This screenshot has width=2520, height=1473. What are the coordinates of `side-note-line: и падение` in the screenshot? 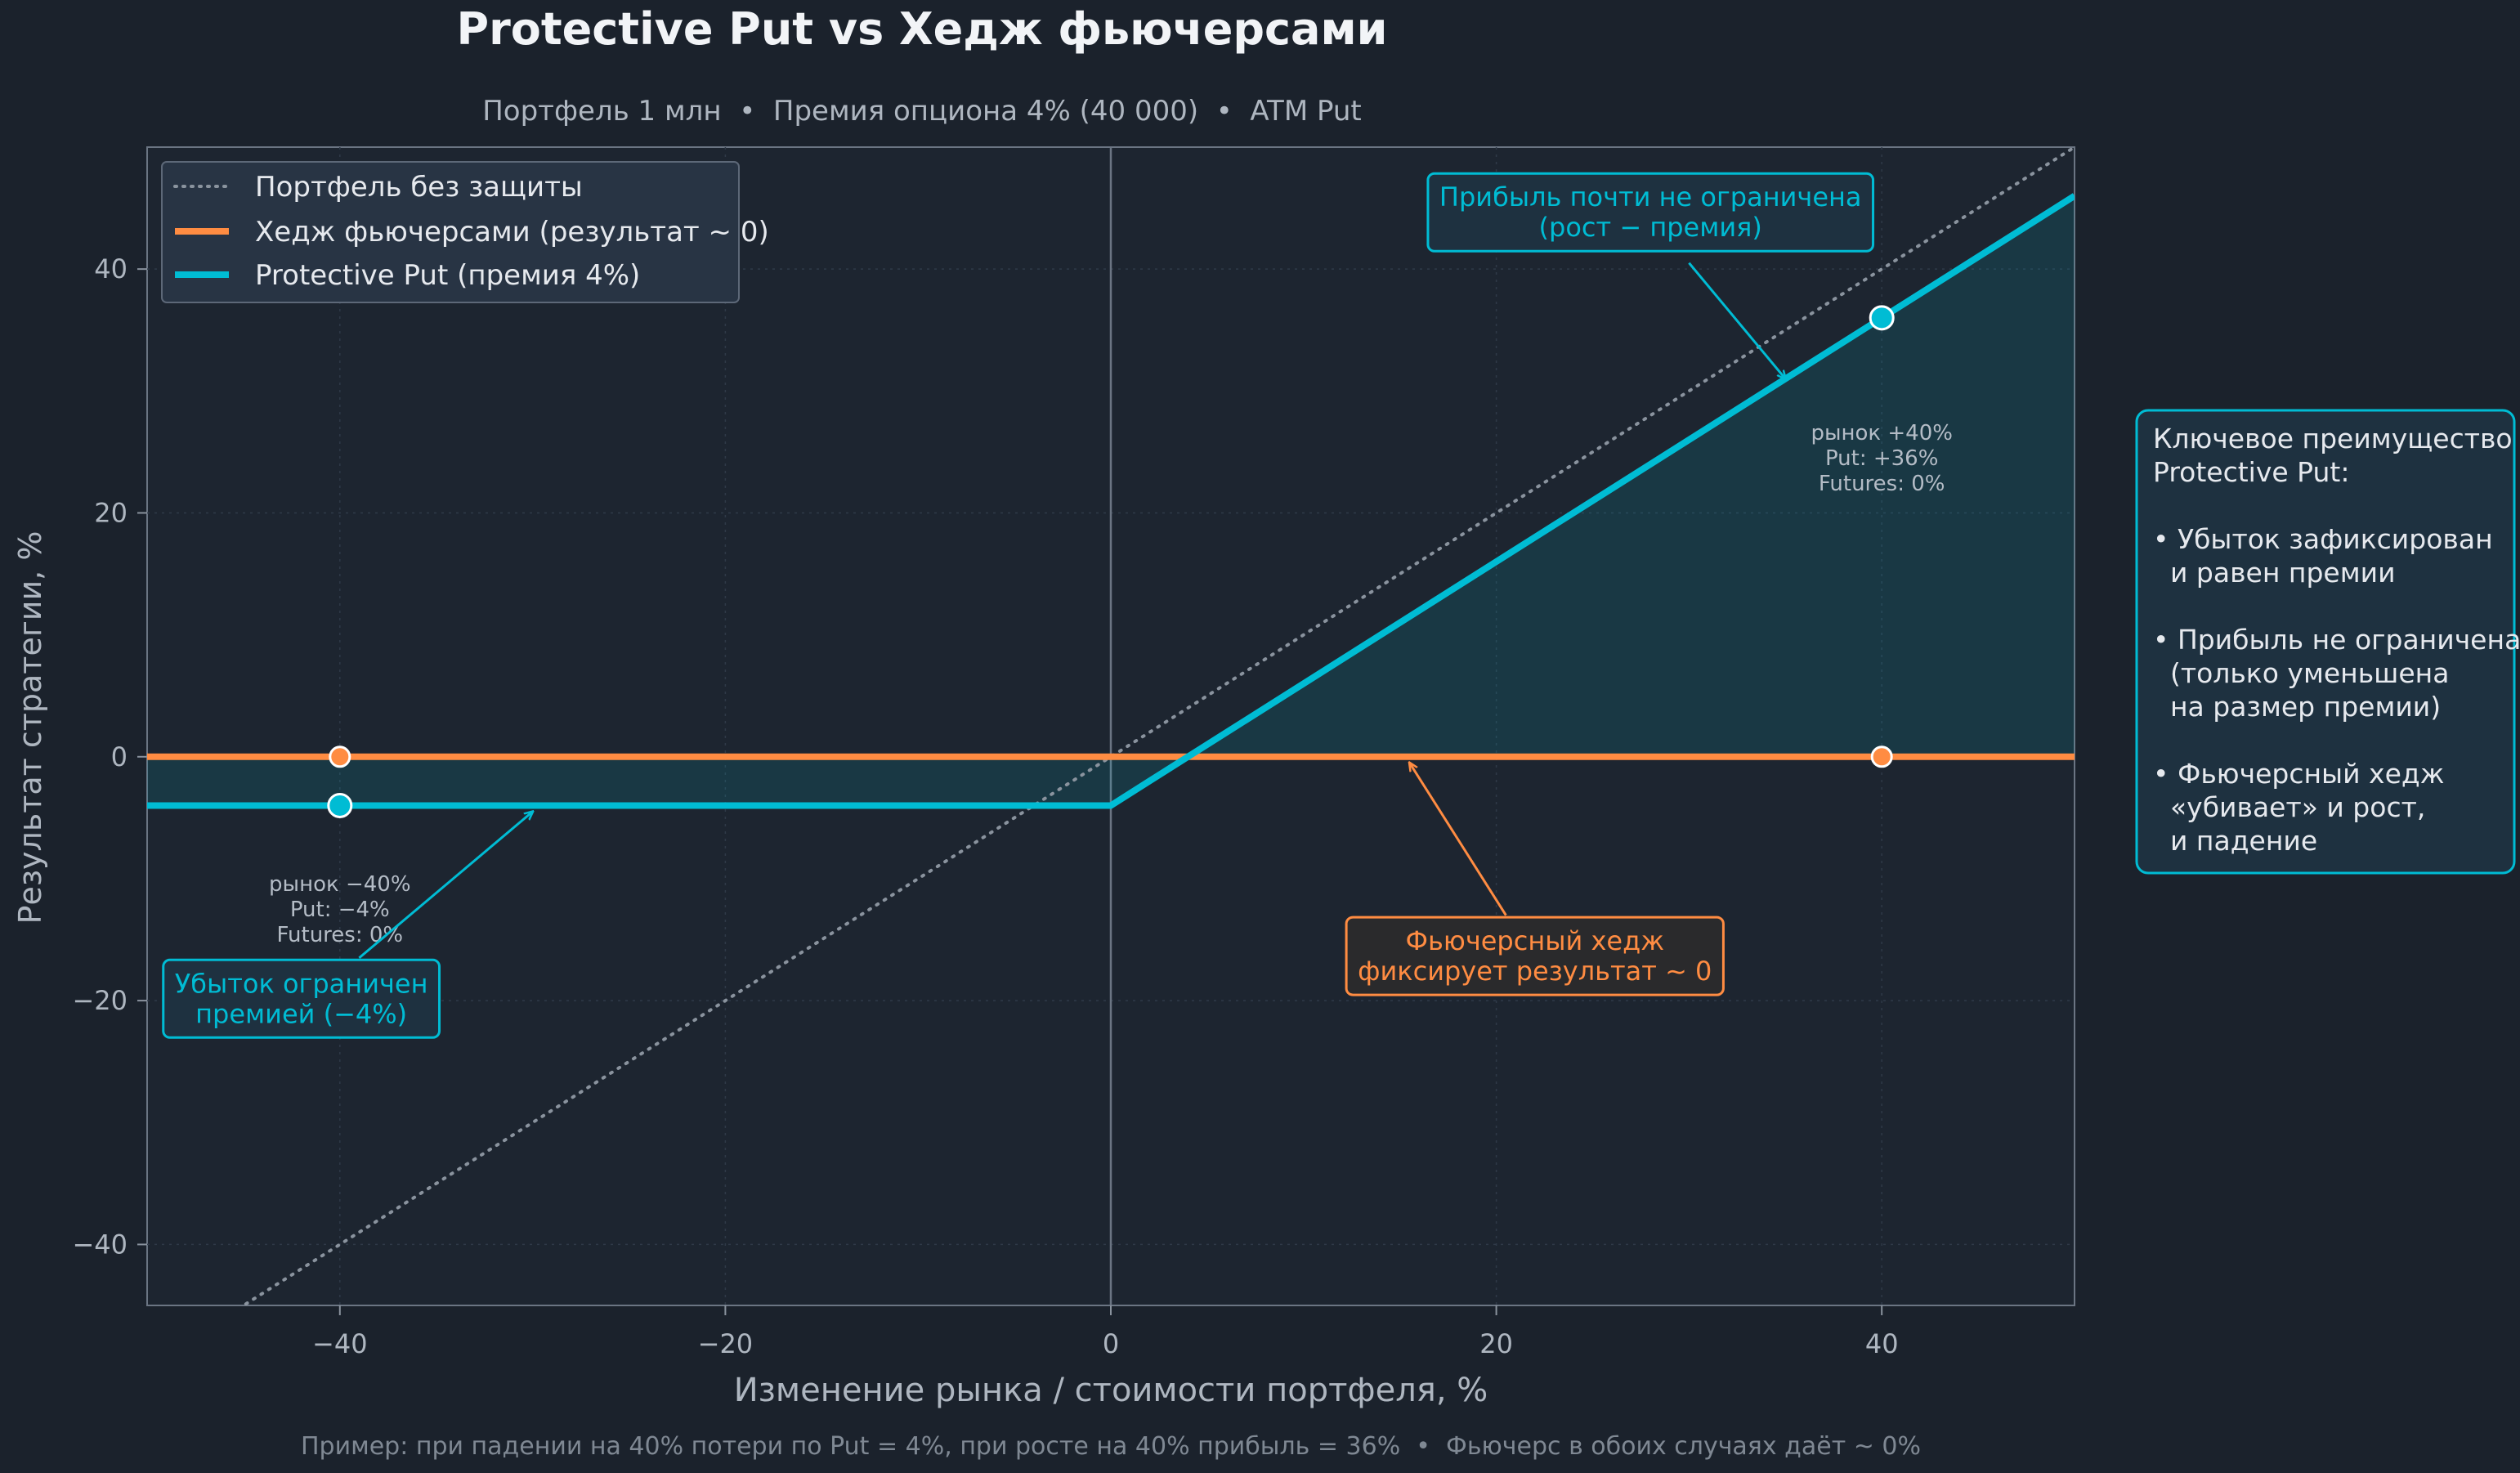 It's located at (2235, 841).